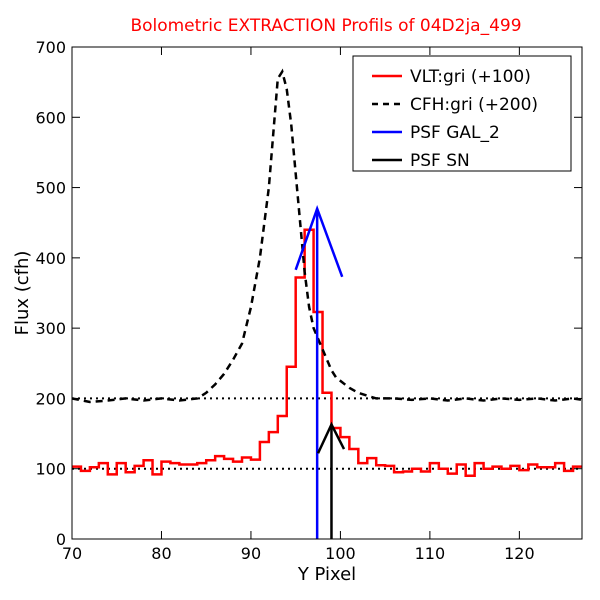 This screenshot has height=600, width=600. Describe the element at coordinates (430, 553) in the screenshot. I see `x-tick-label: 110` at that location.